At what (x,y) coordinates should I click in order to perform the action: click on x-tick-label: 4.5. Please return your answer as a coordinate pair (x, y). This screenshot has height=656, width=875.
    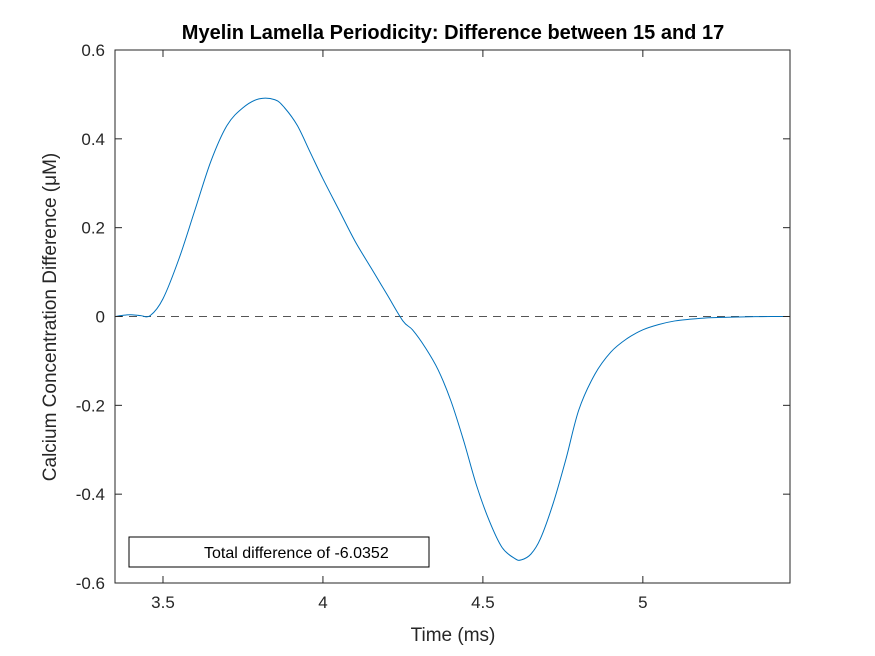
    Looking at the image, I should click on (483, 602).